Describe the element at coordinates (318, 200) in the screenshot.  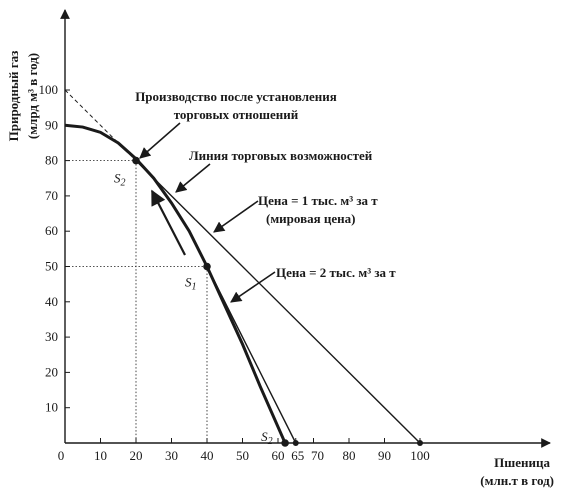
I see `annotation-price1-line1: Цена = 1 тыс. м³ за т` at that location.